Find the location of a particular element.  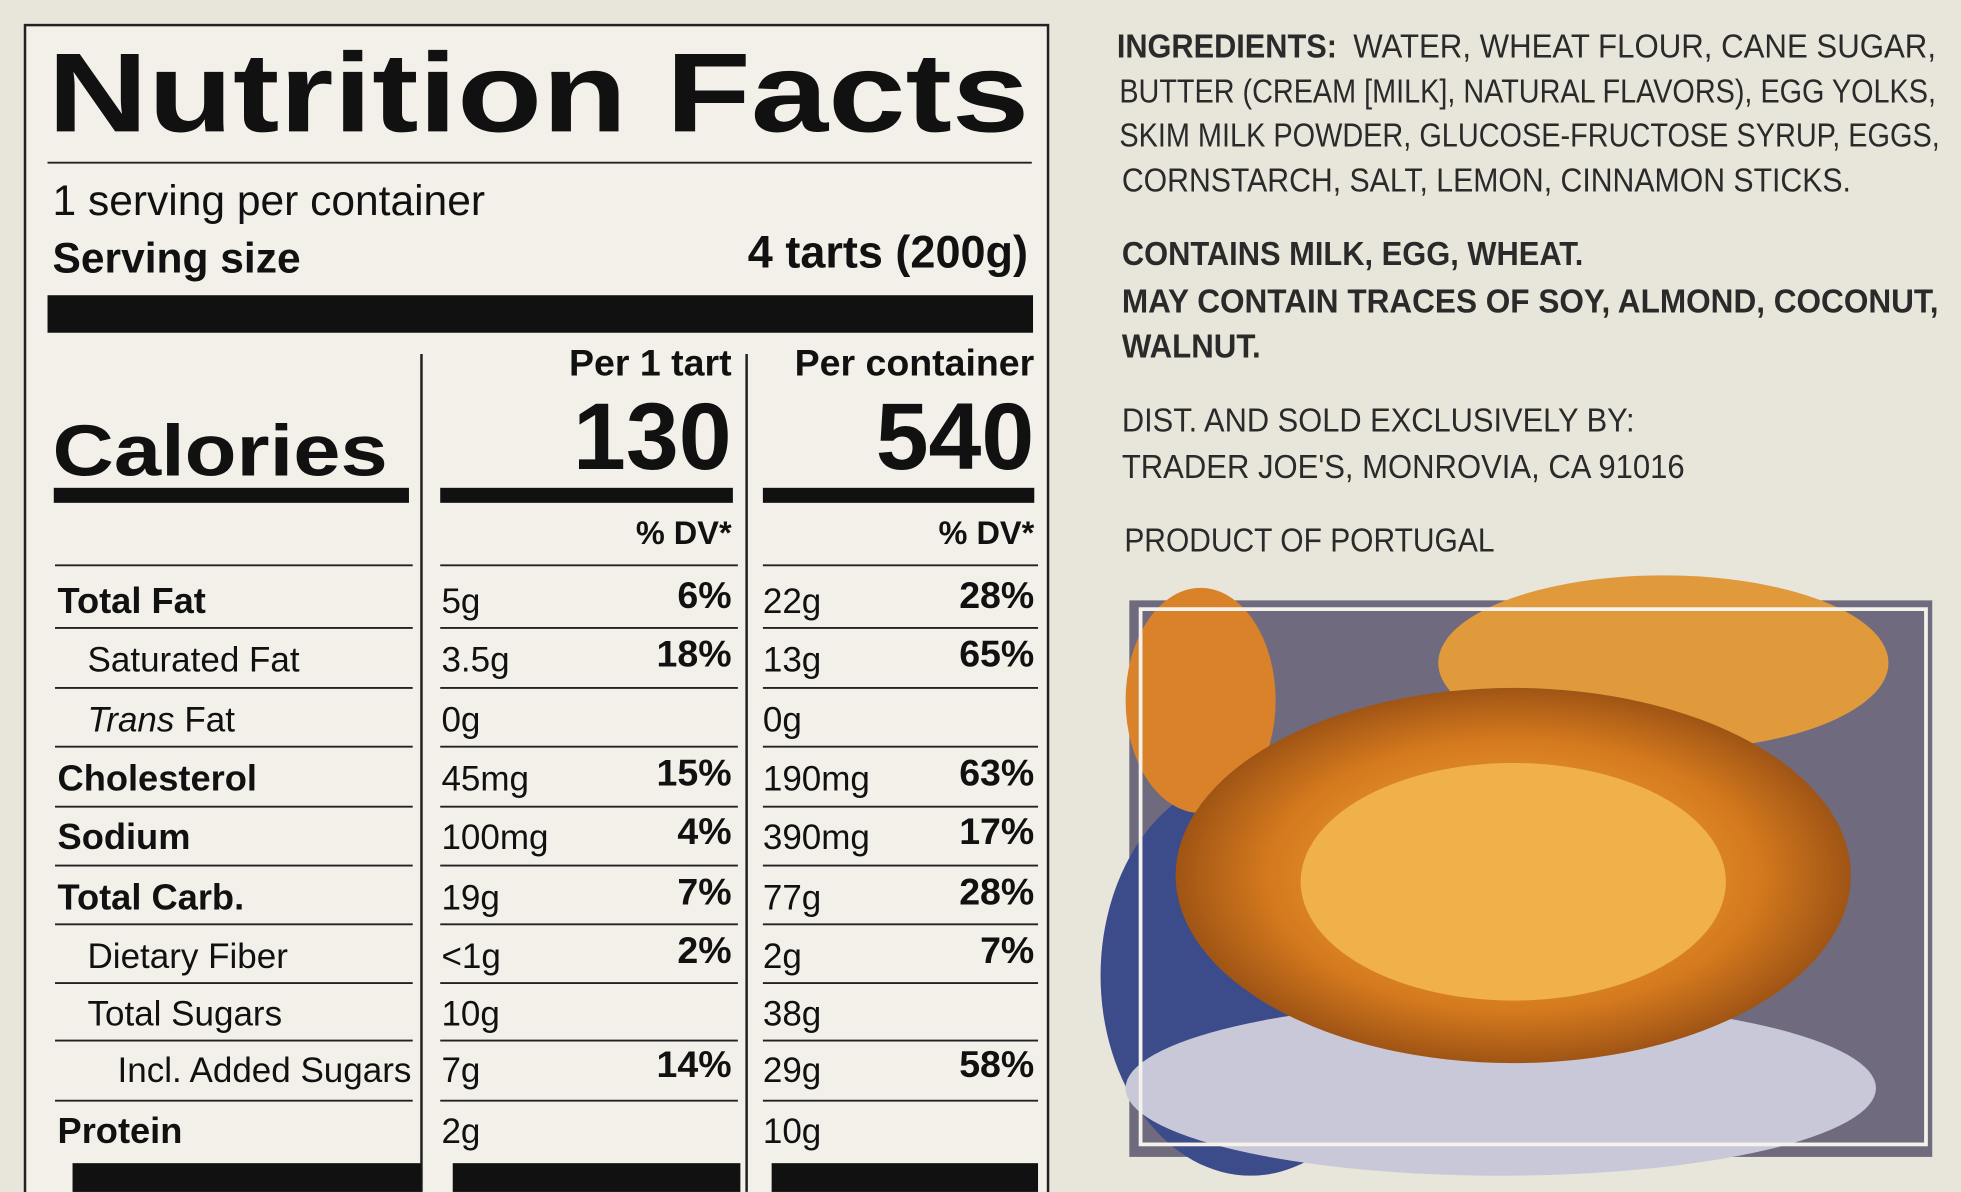

calories-label: Calories is located at coordinates (220, 450).